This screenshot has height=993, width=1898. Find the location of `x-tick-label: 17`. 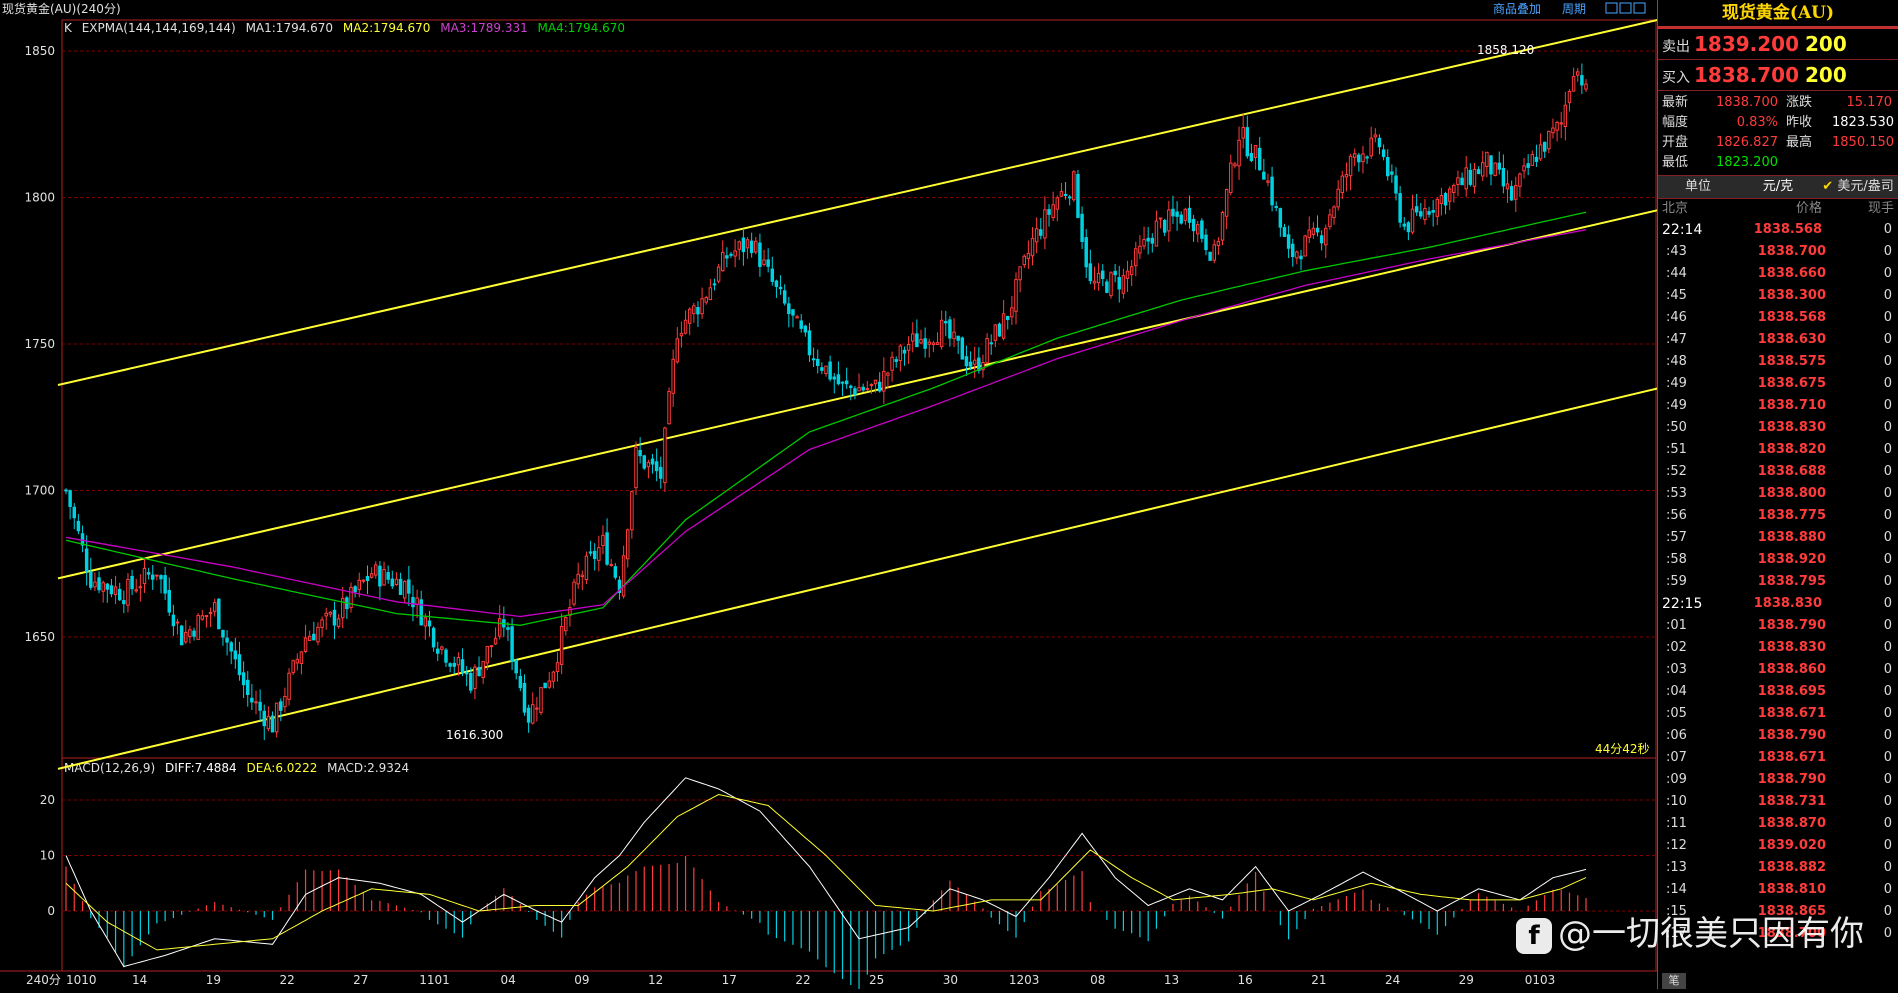

x-tick-label: 17 is located at coordinates (729, 980).